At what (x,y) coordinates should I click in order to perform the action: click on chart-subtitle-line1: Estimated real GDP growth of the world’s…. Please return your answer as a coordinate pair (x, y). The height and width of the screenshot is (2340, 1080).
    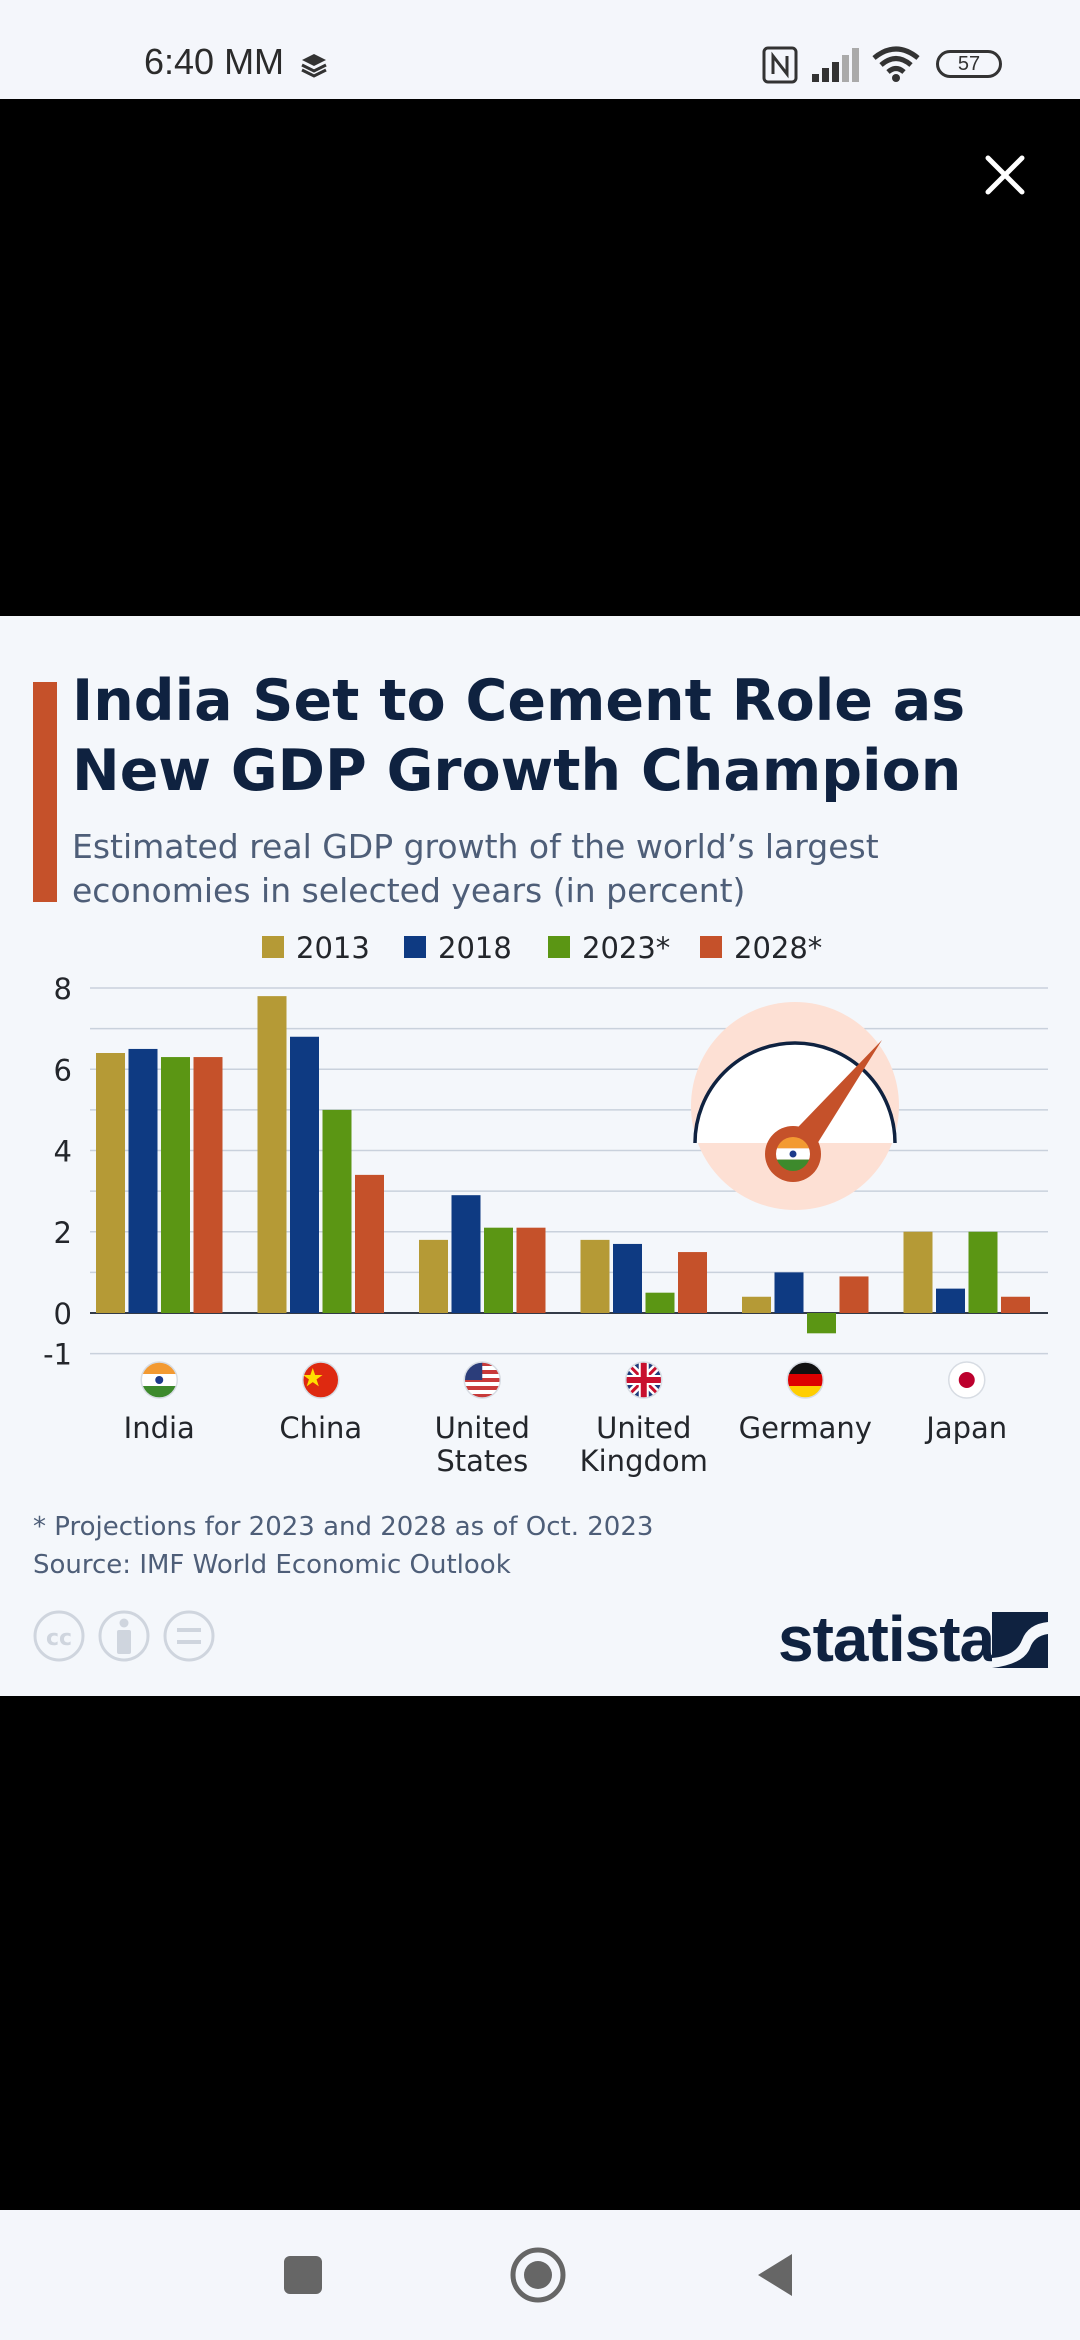
    Looking at the image, I should click on (475, 846).